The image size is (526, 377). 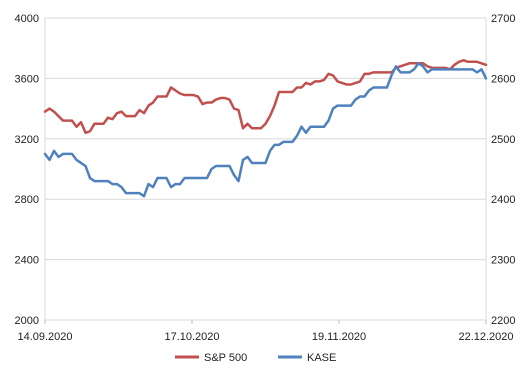 What do you see at coordinates (503, 321) in the screenshot?
I see `y-right-tick-label: 2200` at bounding box center [503, 321].